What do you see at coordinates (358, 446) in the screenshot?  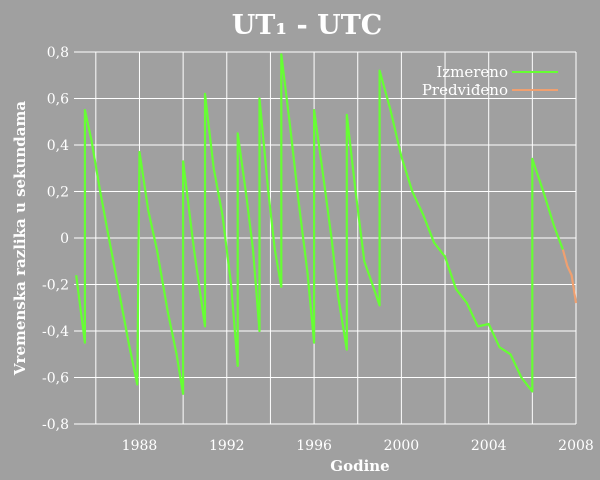 I see `x-tick-labels: 1988 1992 1996 2000 2004 2008` at bounding box center [358, 446].